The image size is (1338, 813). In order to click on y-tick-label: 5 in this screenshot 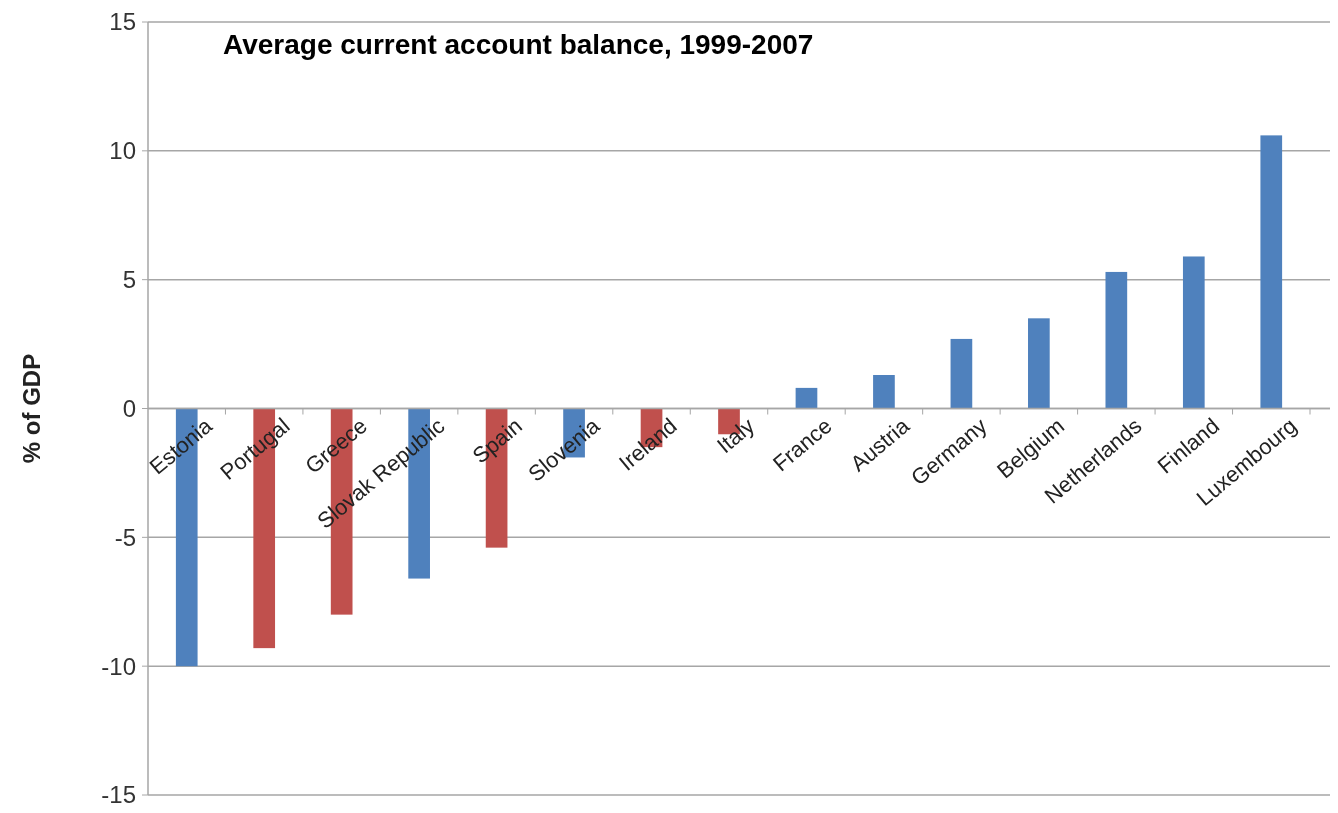, I will do `click(129, 280)`.